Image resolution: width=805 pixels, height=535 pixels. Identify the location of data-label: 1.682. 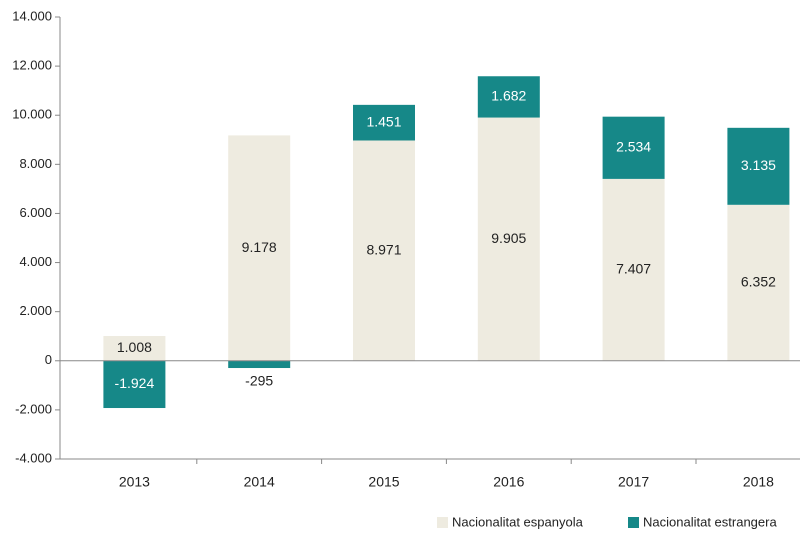
(508, 96).